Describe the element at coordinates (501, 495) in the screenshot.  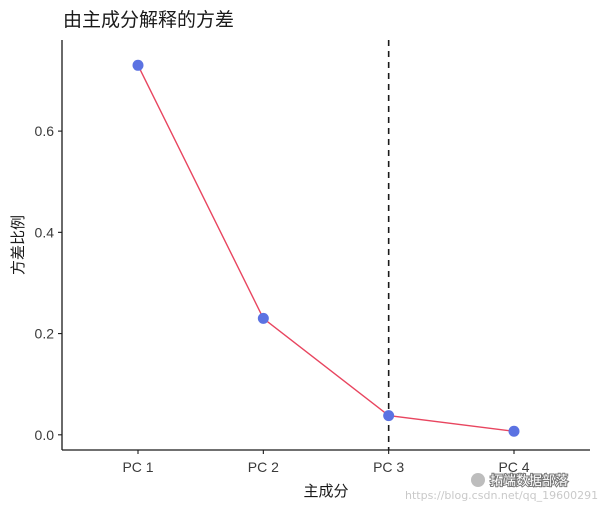
I see `watermark-url: https://blog.csdn.net/qq_19600291` at that location.